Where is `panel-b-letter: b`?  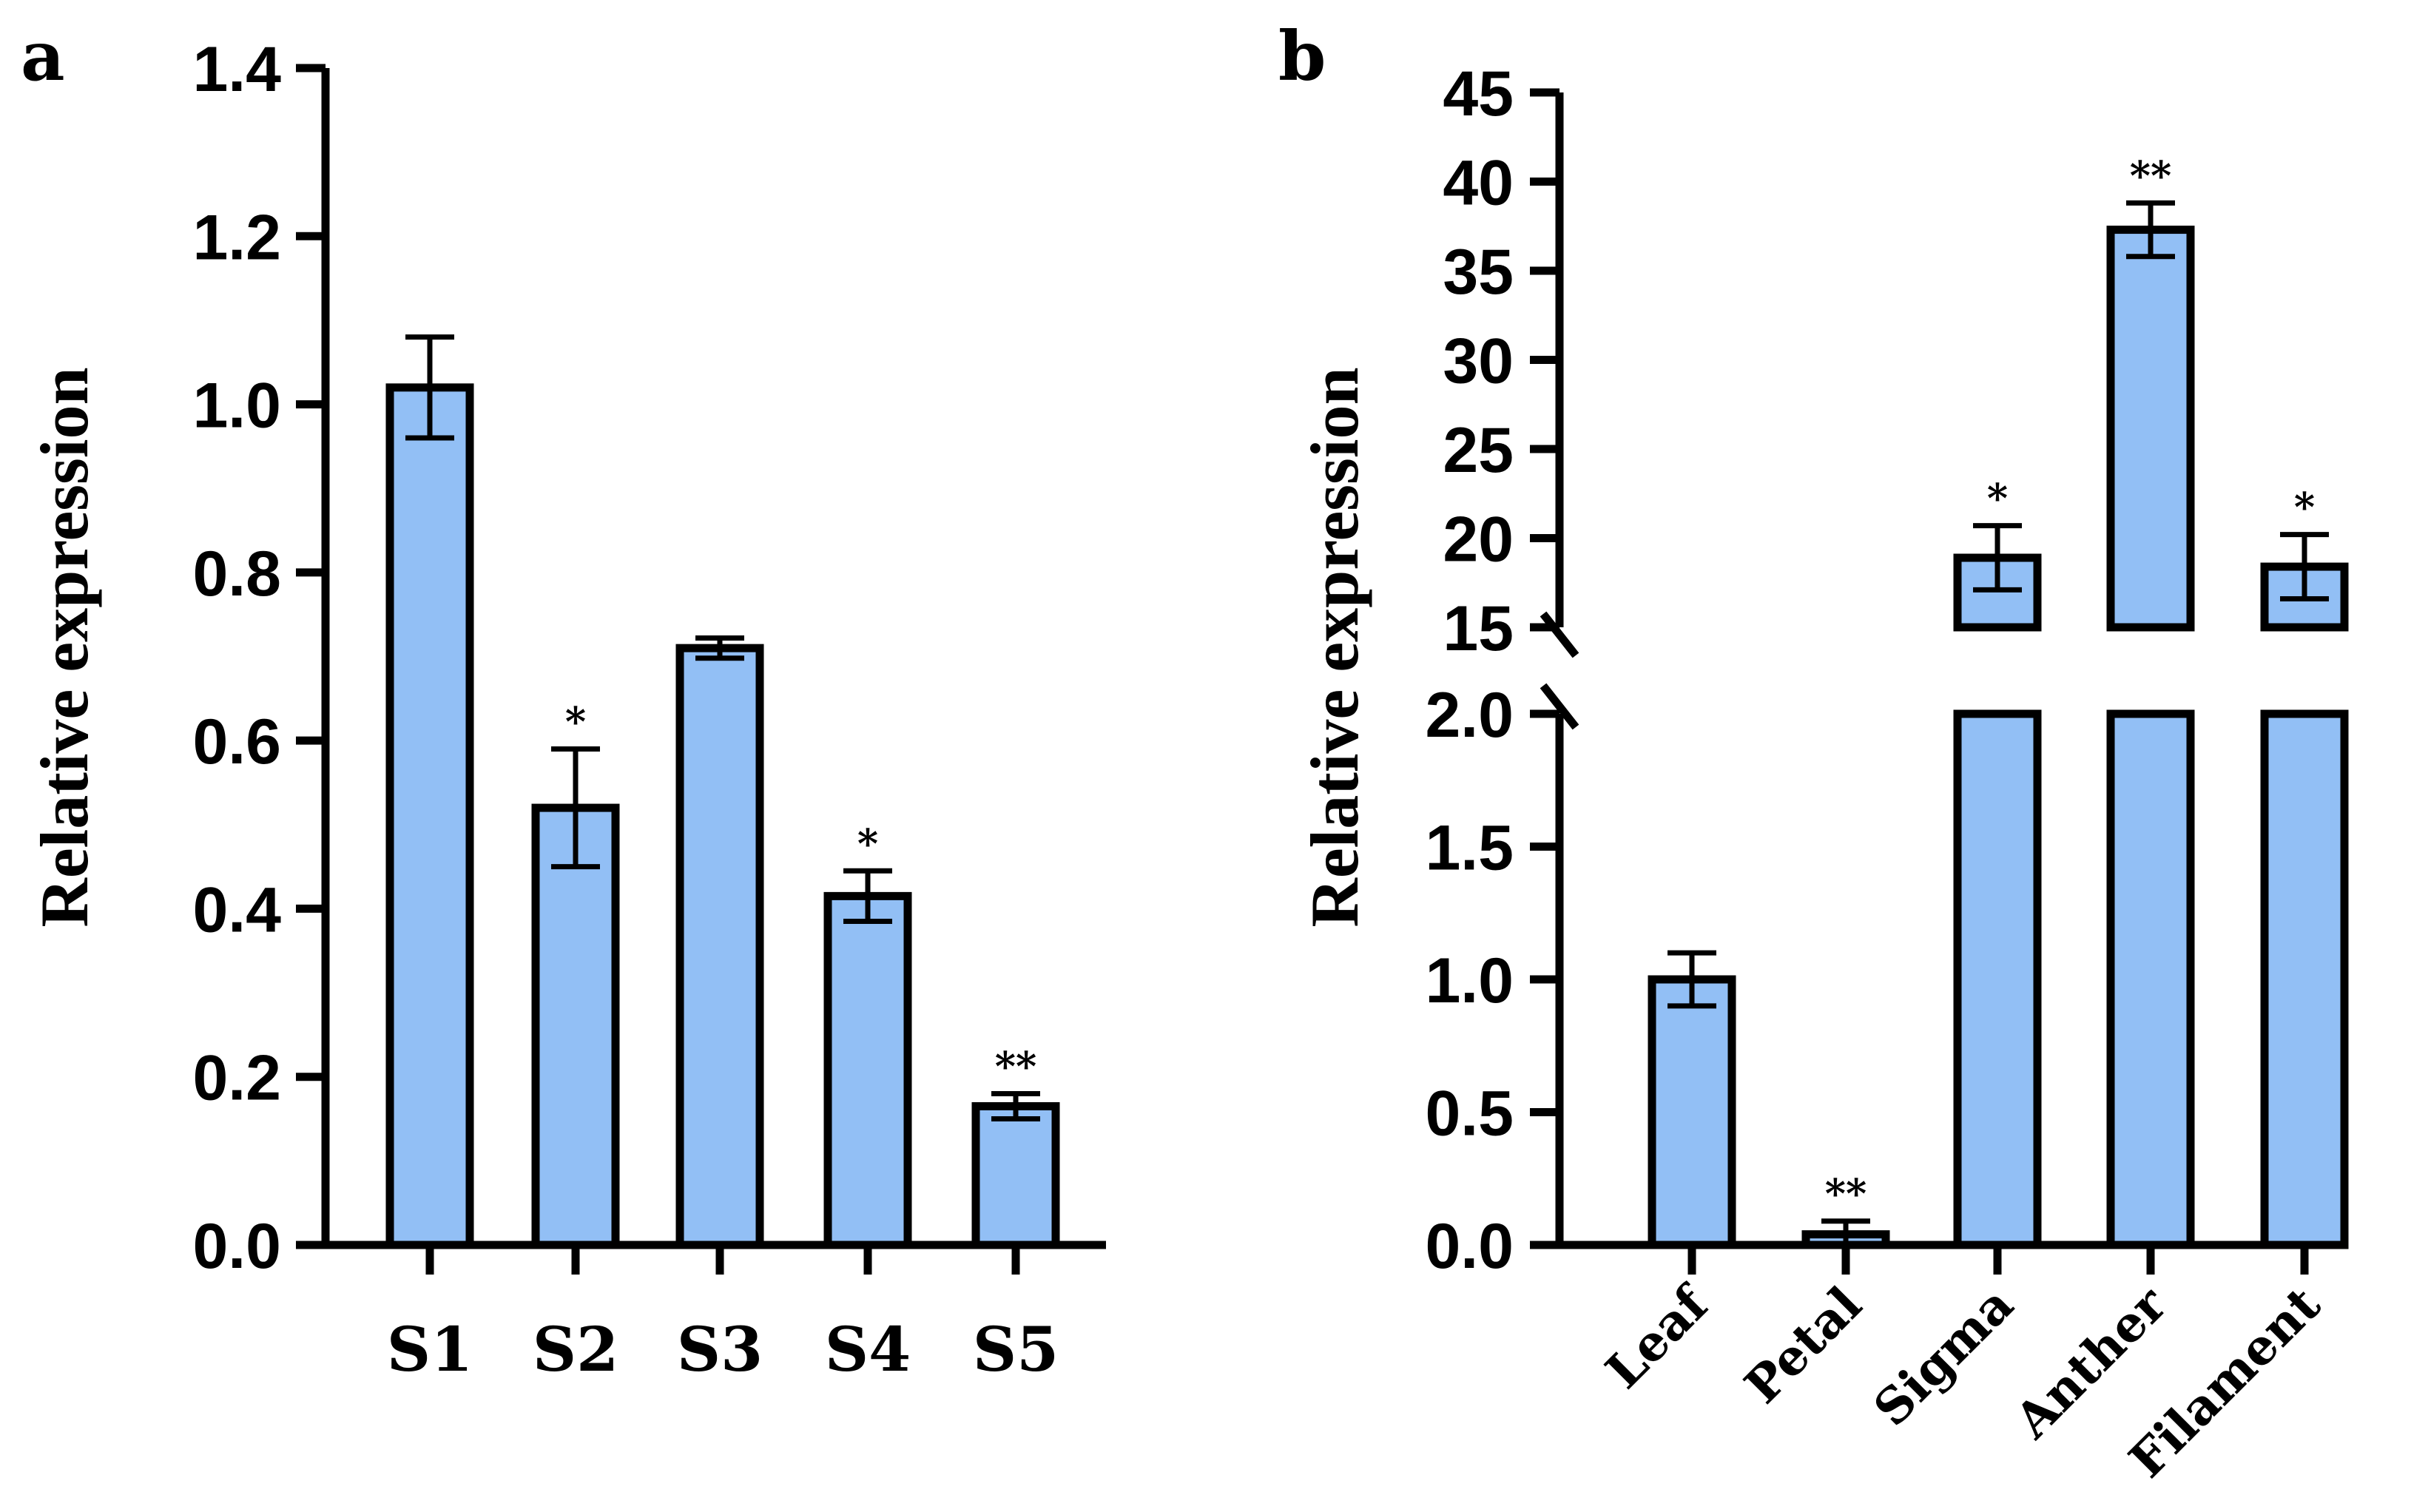 panel-b-letter: b is located at coordinates (1302, 56).